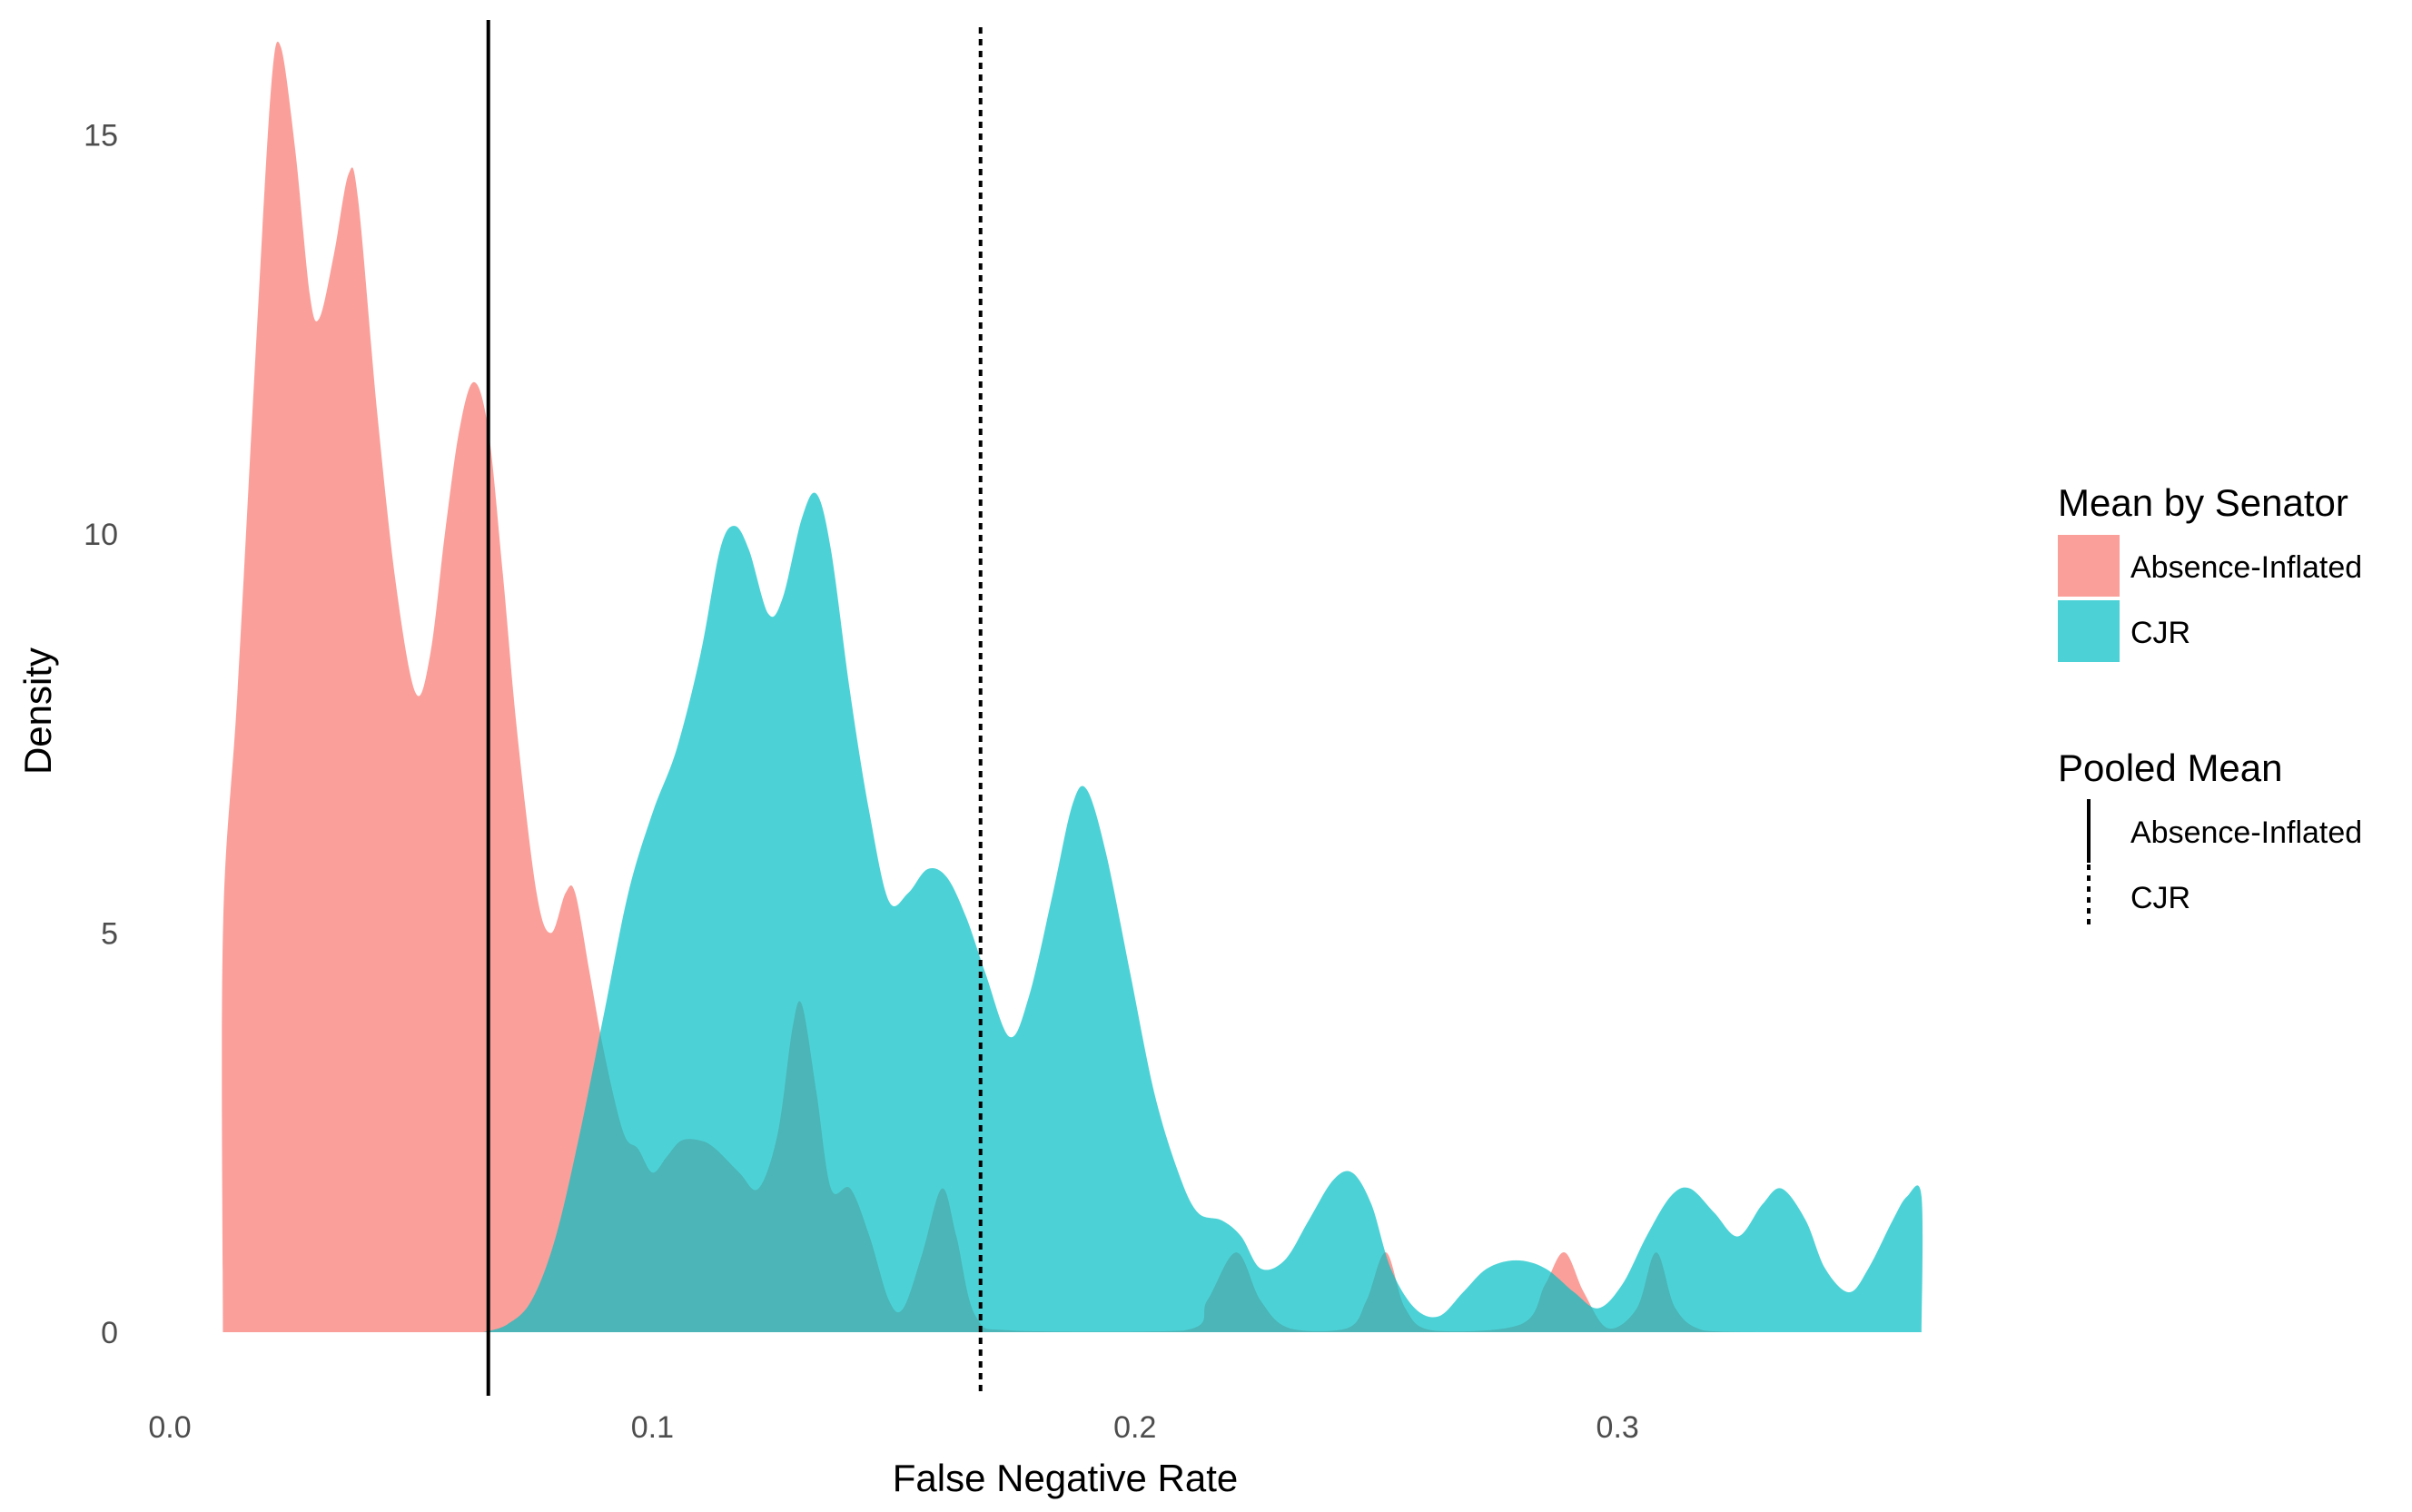 This screenshot has width=2412, height=1512. I want to click on y-axis-title: Density, so click(37, 711).